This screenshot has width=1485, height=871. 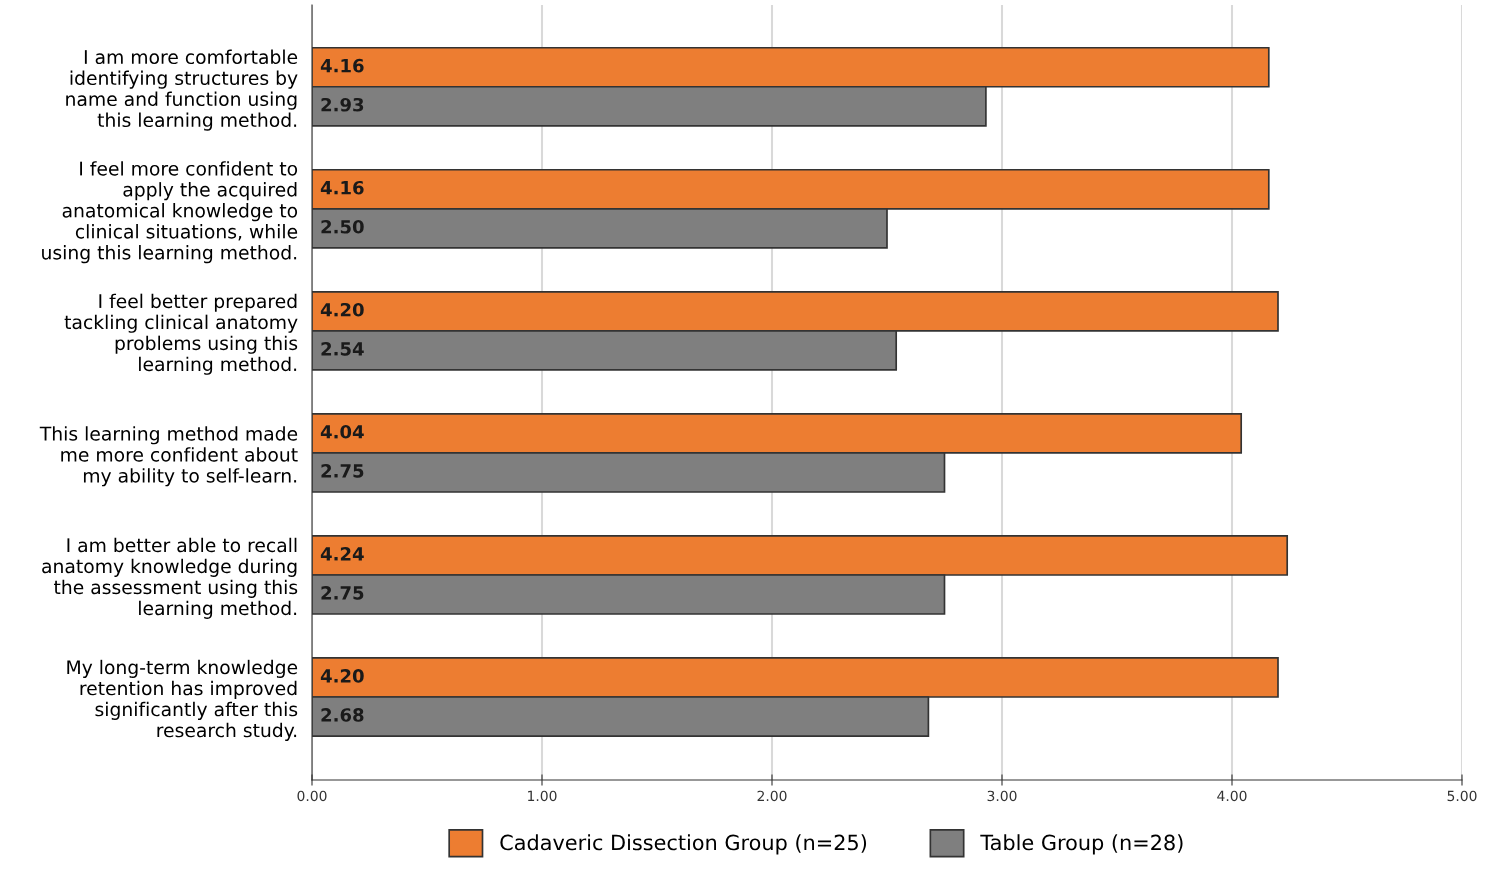 What do you see at coordinates (1081, 844) in the screenshot?
I see `legend-label: Table Group (n=28)` at bounding box center [1081, 844].